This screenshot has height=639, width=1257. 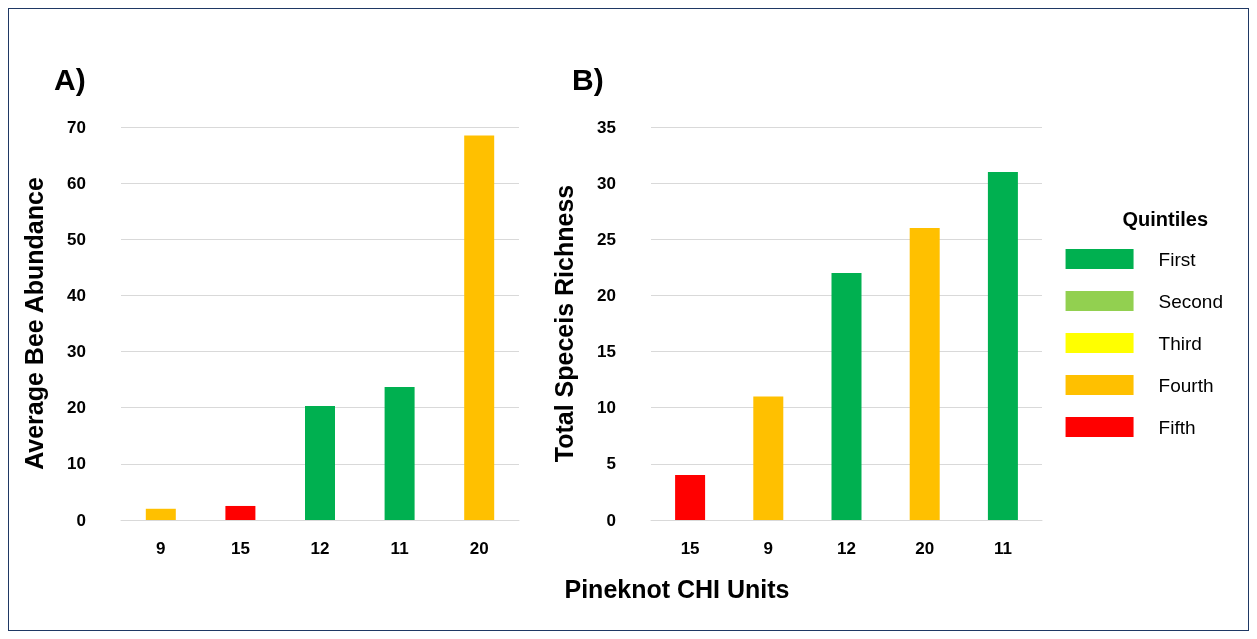 I want to click on legend-label: First, so click(x=1177, y=259).